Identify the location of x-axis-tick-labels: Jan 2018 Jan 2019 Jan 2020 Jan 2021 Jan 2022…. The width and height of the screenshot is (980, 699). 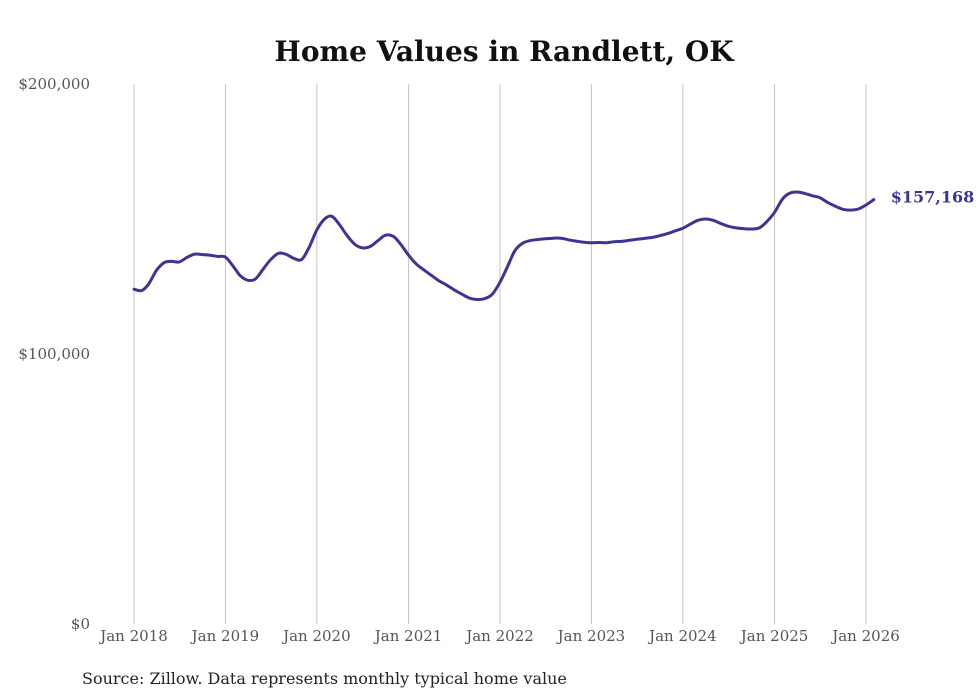
(499, 636).